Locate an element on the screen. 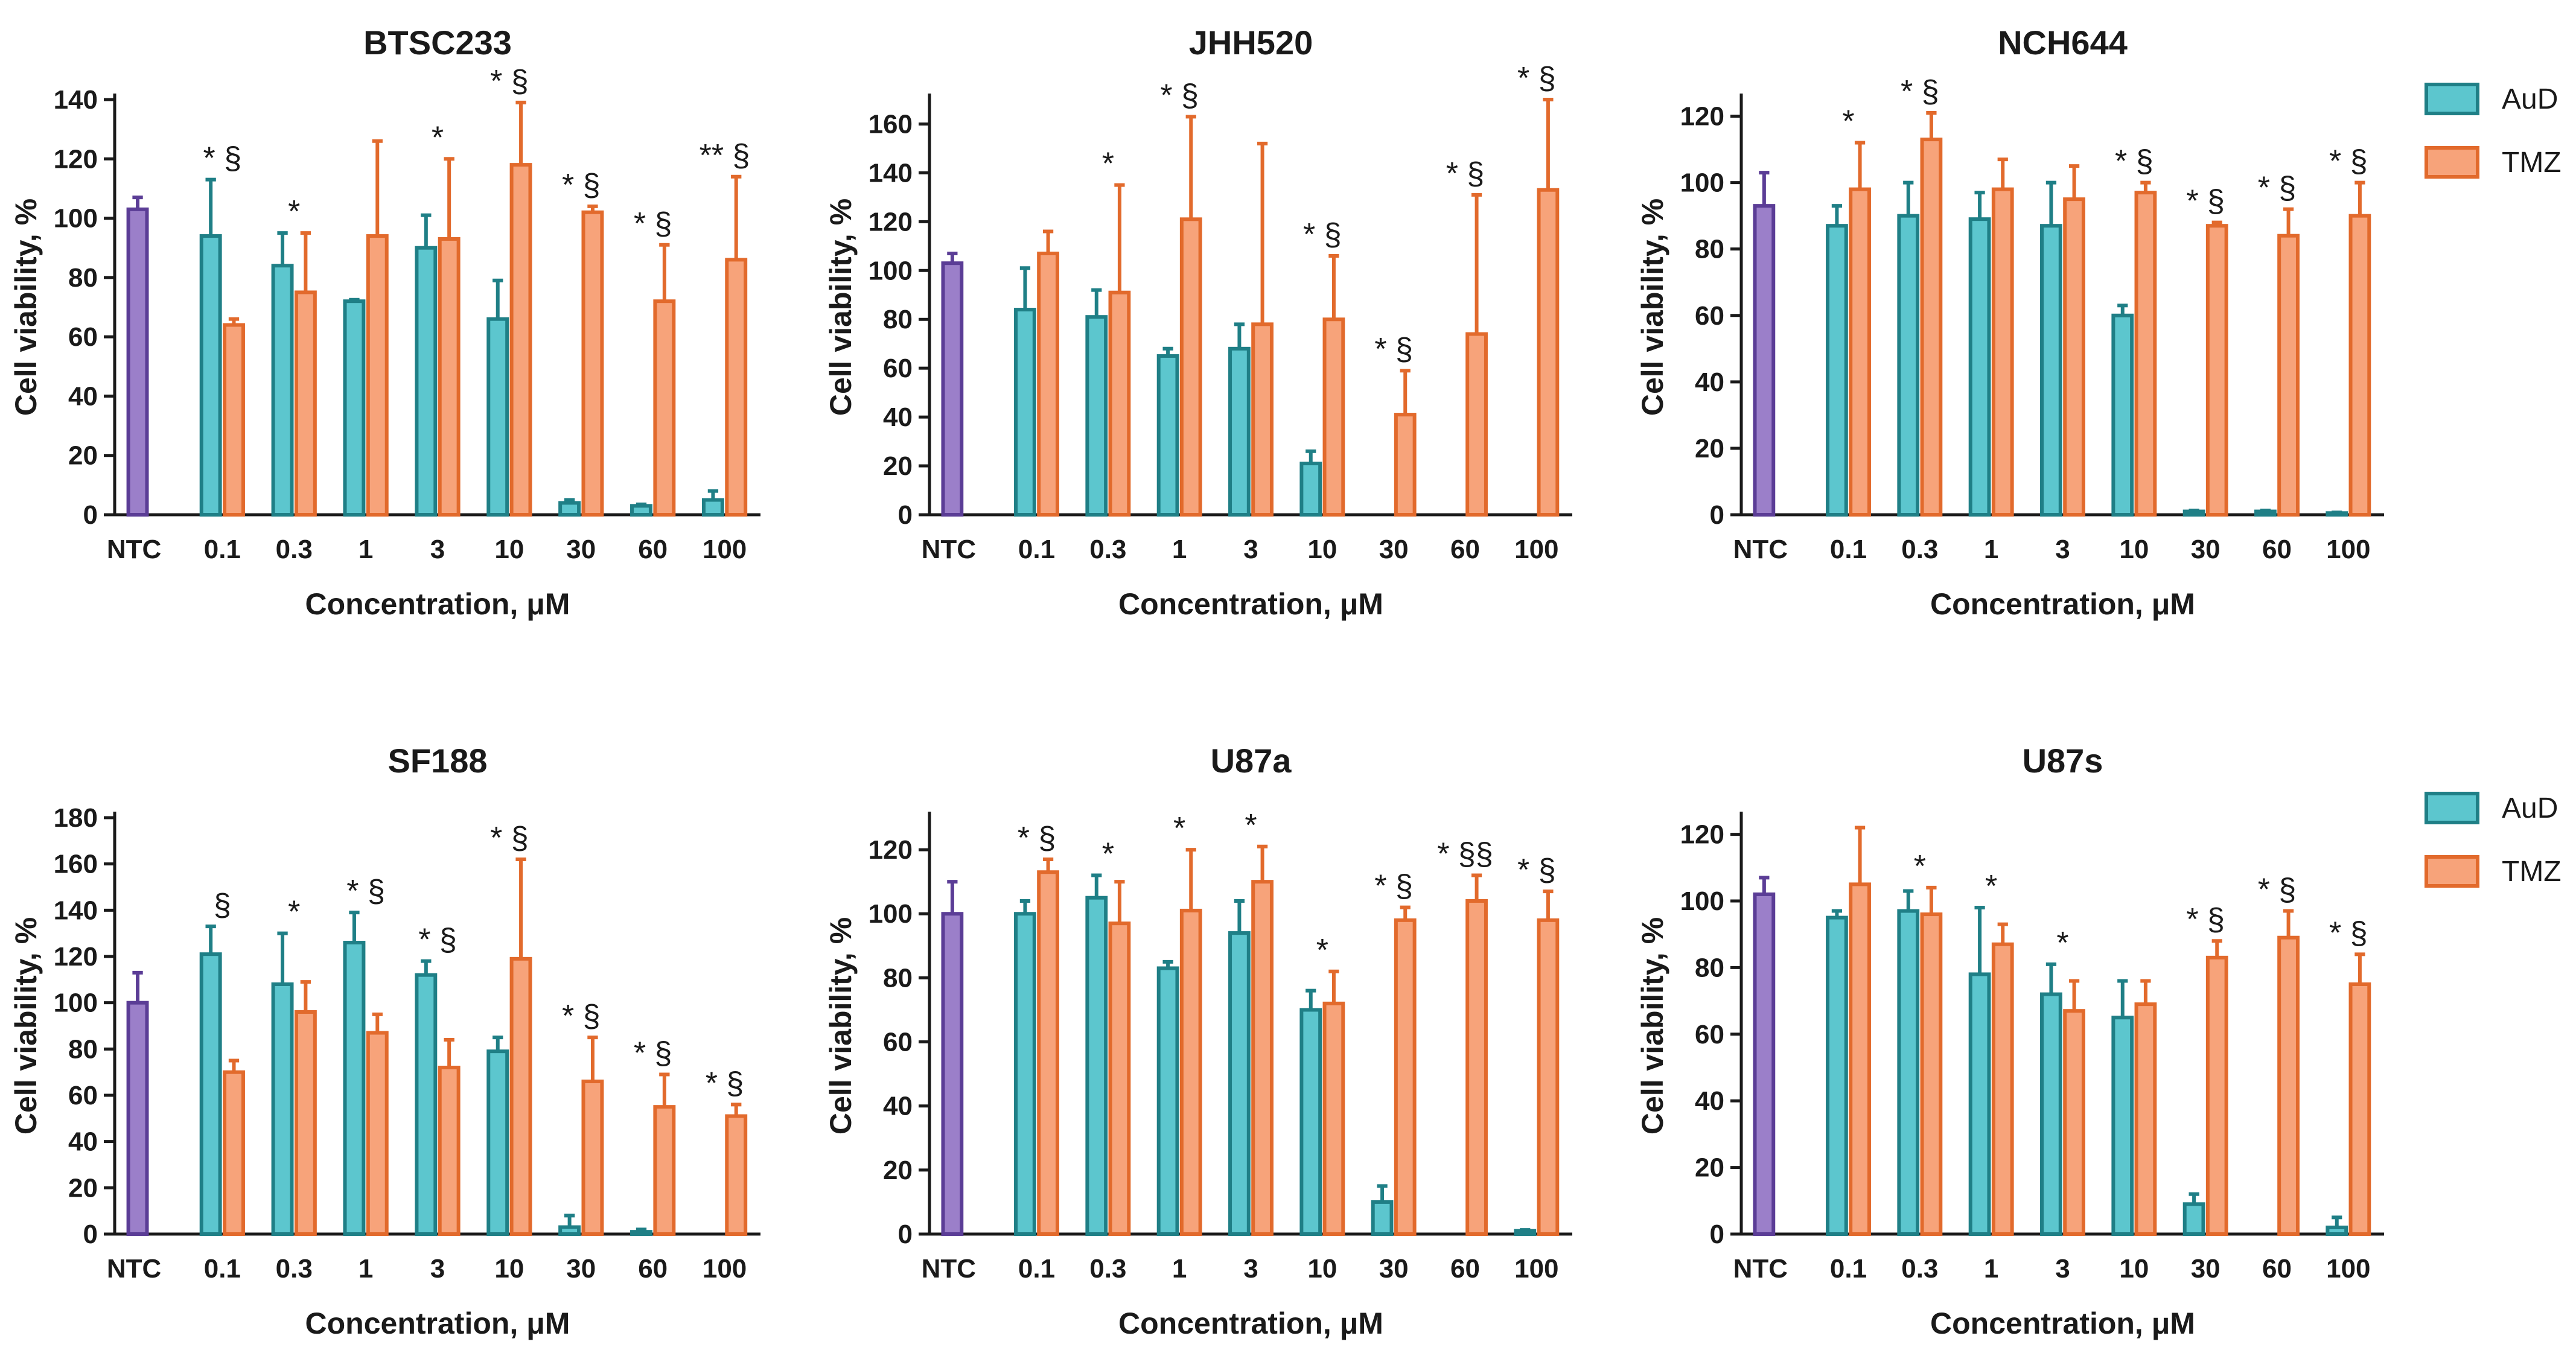  bar-ntc is located at coordinates (1764, 1064).